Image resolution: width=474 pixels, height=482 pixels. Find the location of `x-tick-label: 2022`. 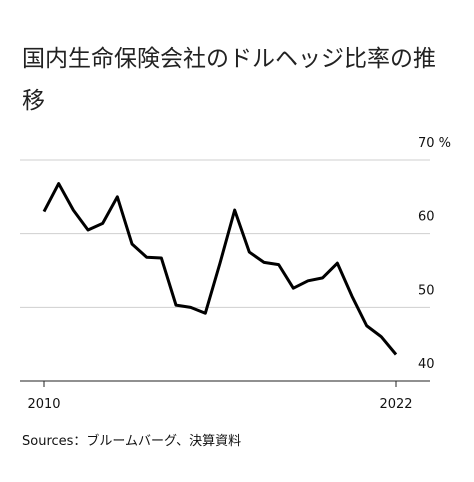

x-tick-label: 2022 is located at coordinates (395, 404).